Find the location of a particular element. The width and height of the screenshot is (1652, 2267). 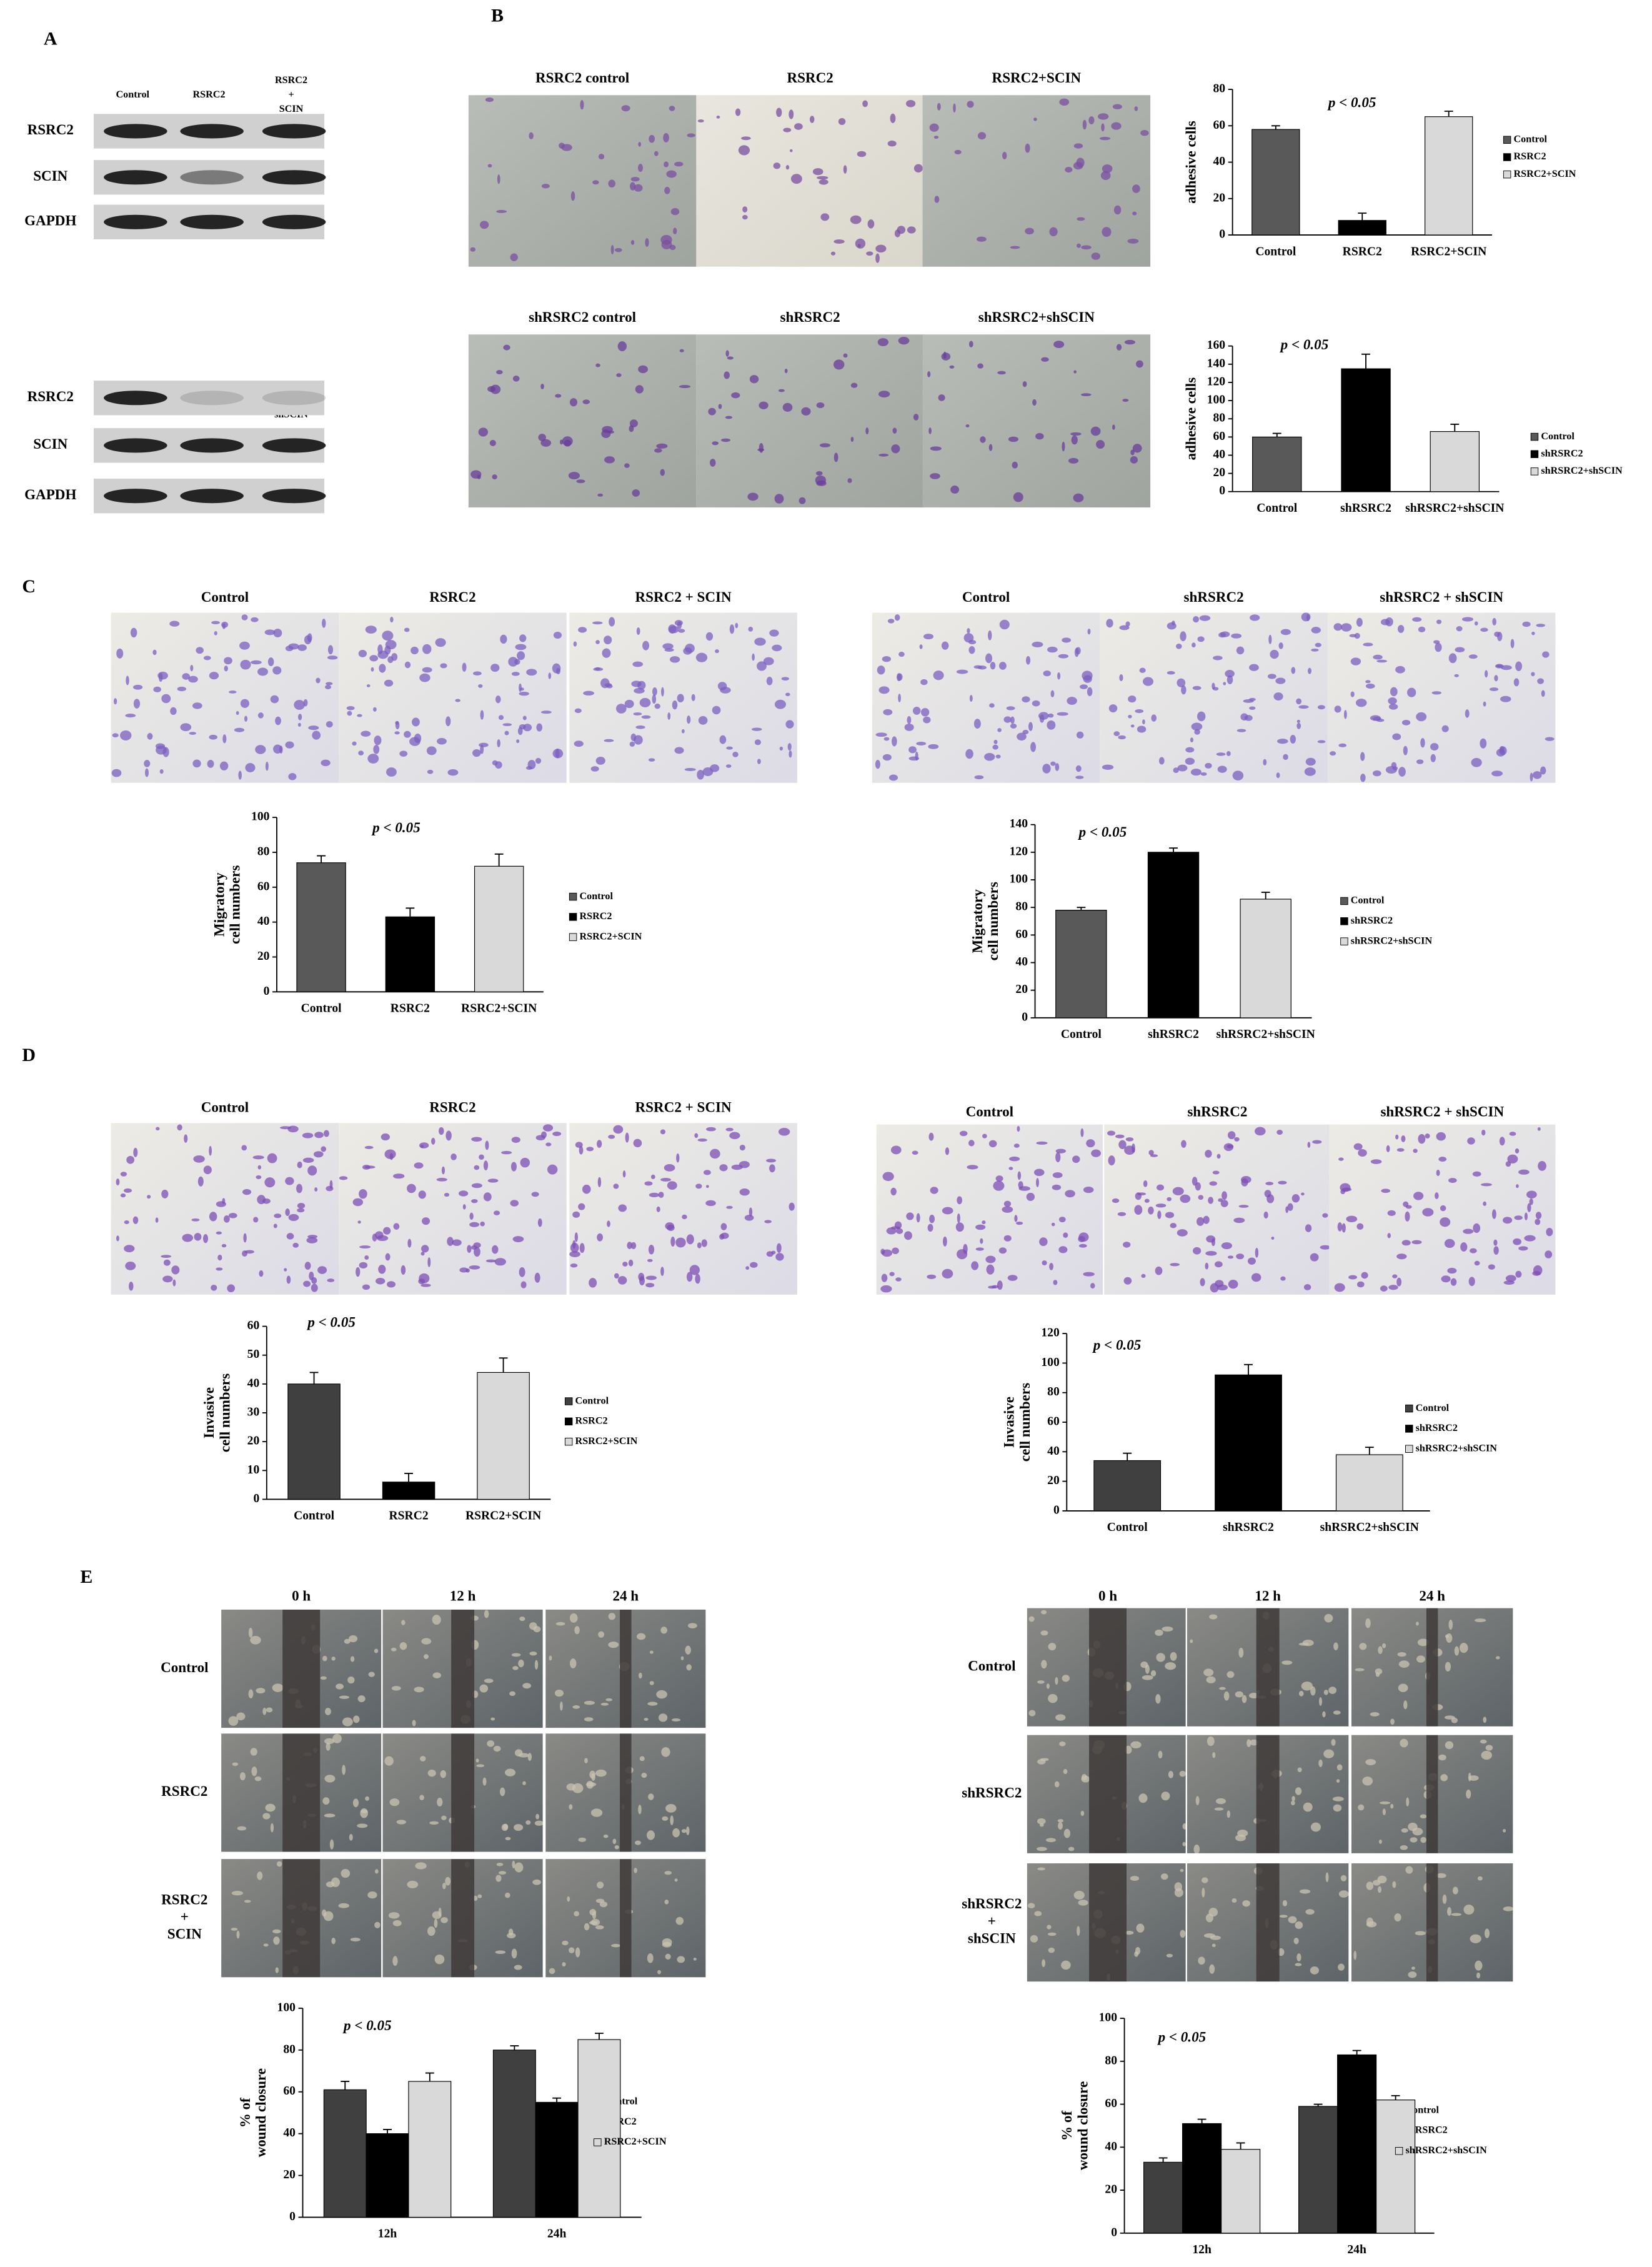

tile-border is located at coordinates (625, 1793).